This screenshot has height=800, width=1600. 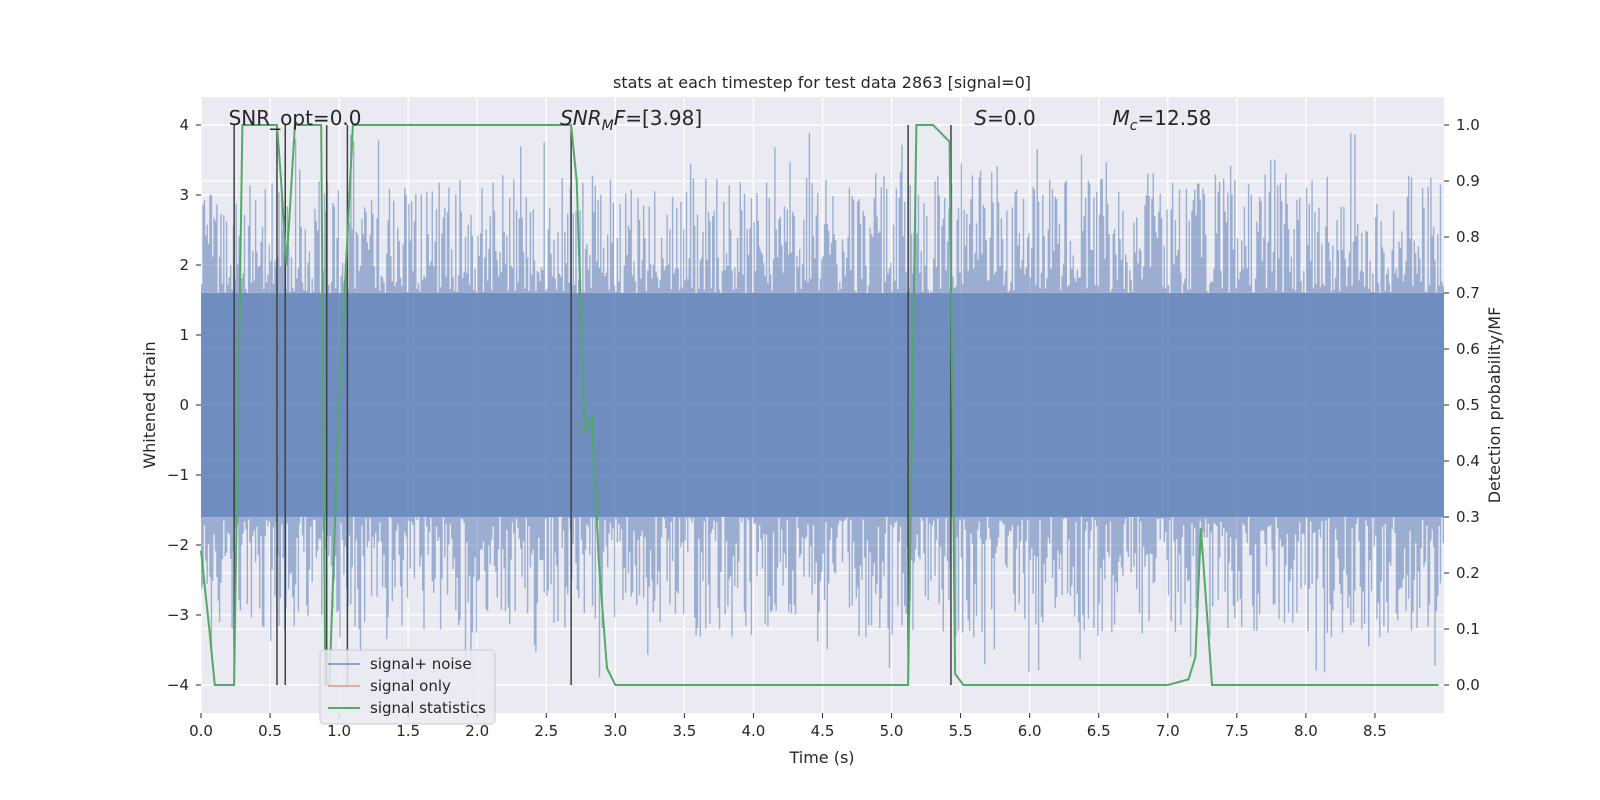 I want to click on x-tick-label: 4.5, so click(x=823, y=731).